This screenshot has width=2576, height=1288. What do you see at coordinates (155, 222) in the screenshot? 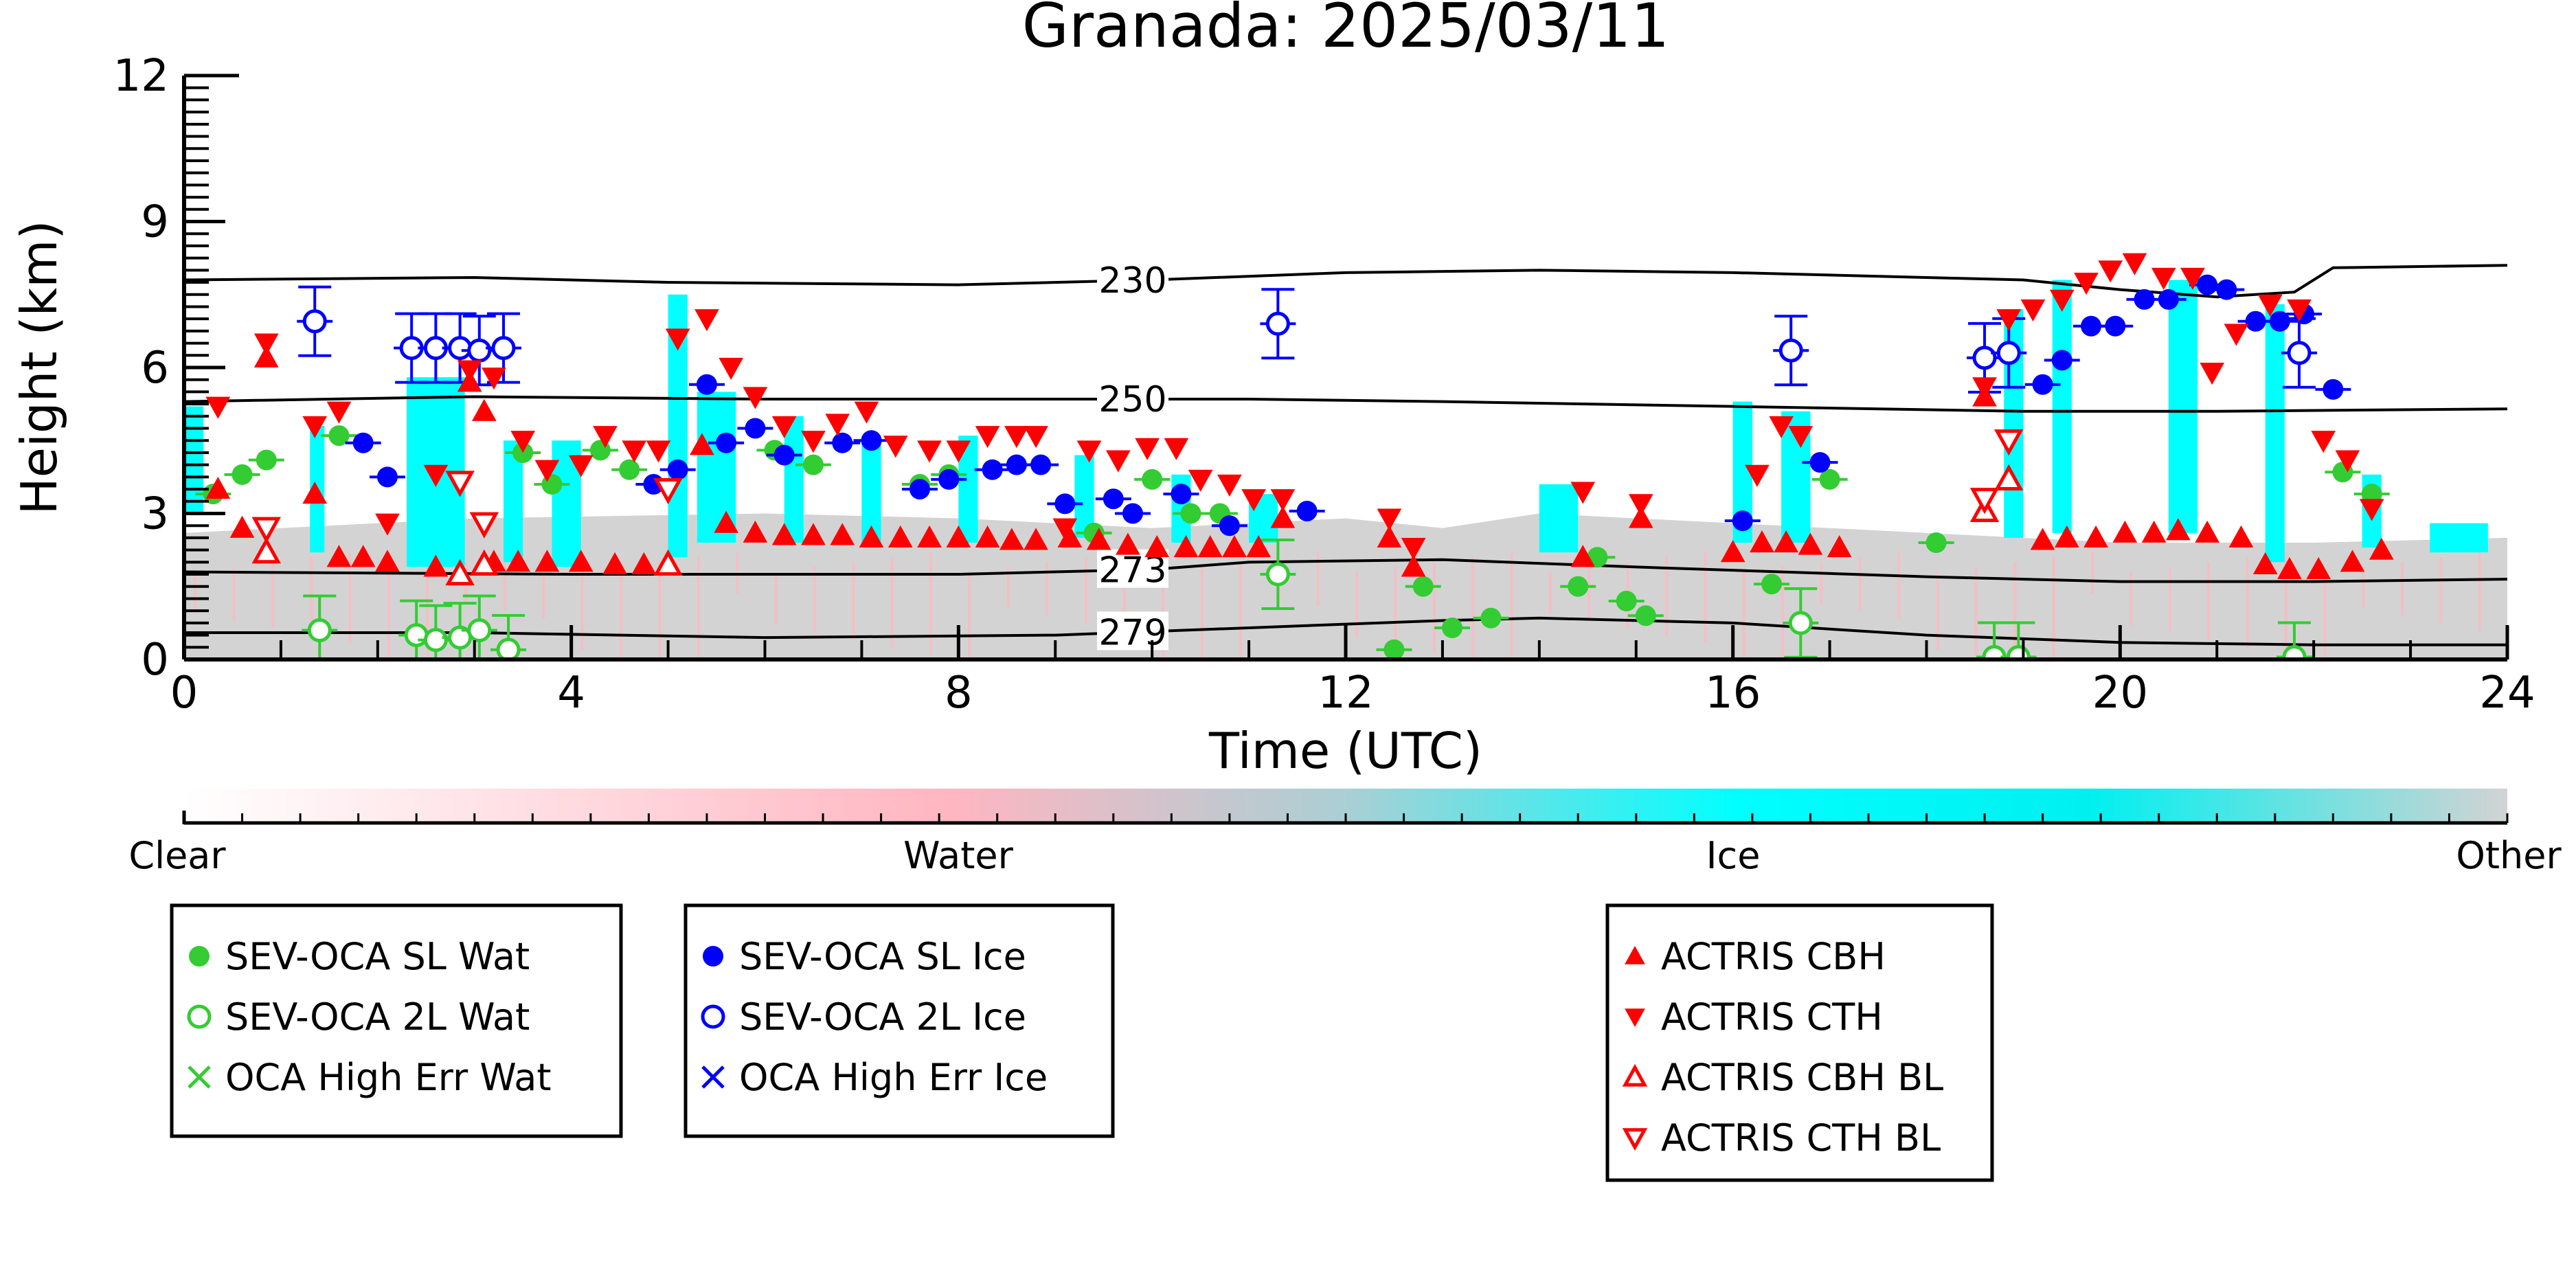
I see `y-tick-label: 9` at bounding box center [155, 222].